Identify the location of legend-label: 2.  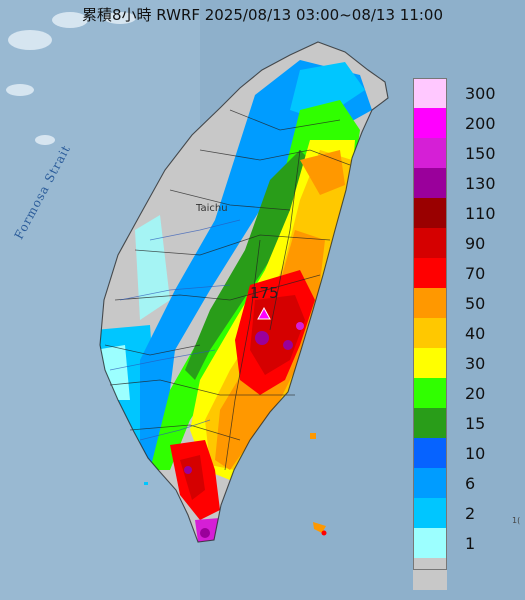
(470, 513).